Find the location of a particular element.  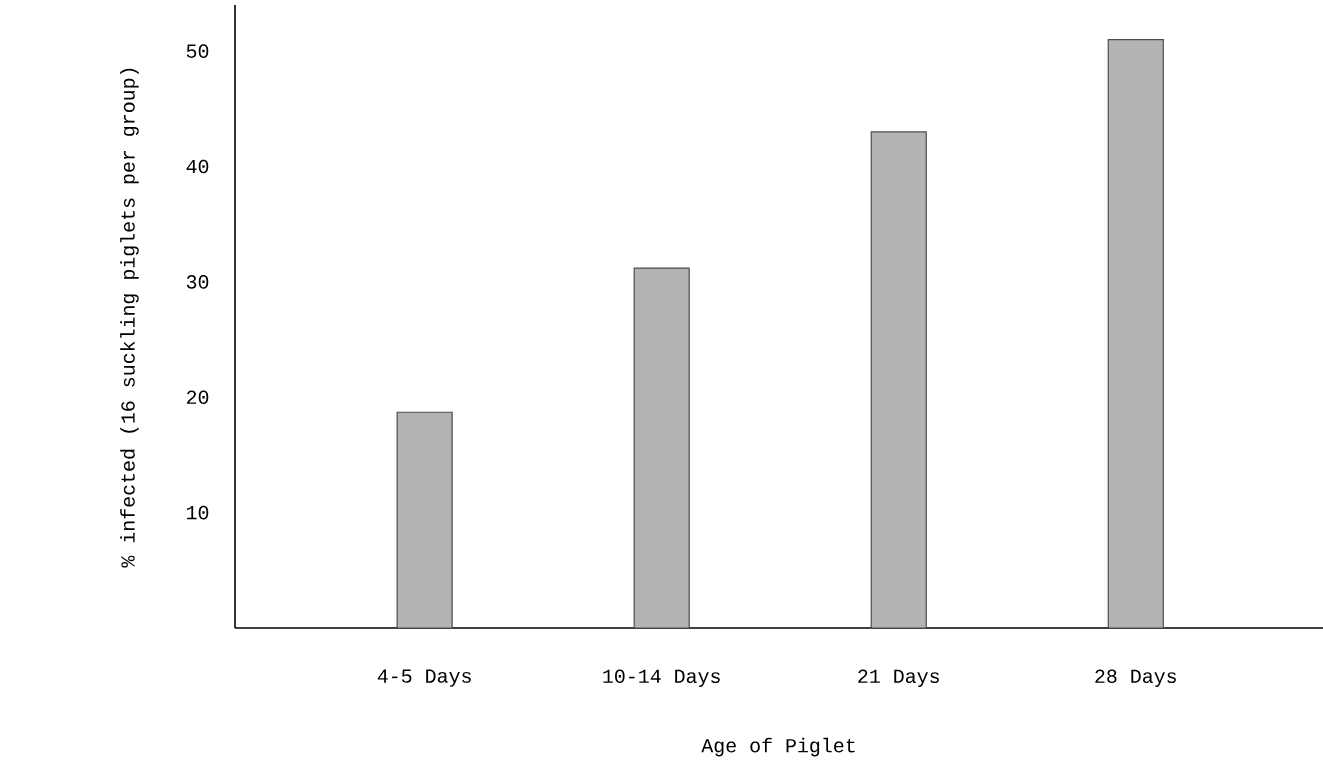

y-tick-label: 20 is located at coordinates (197, 397).